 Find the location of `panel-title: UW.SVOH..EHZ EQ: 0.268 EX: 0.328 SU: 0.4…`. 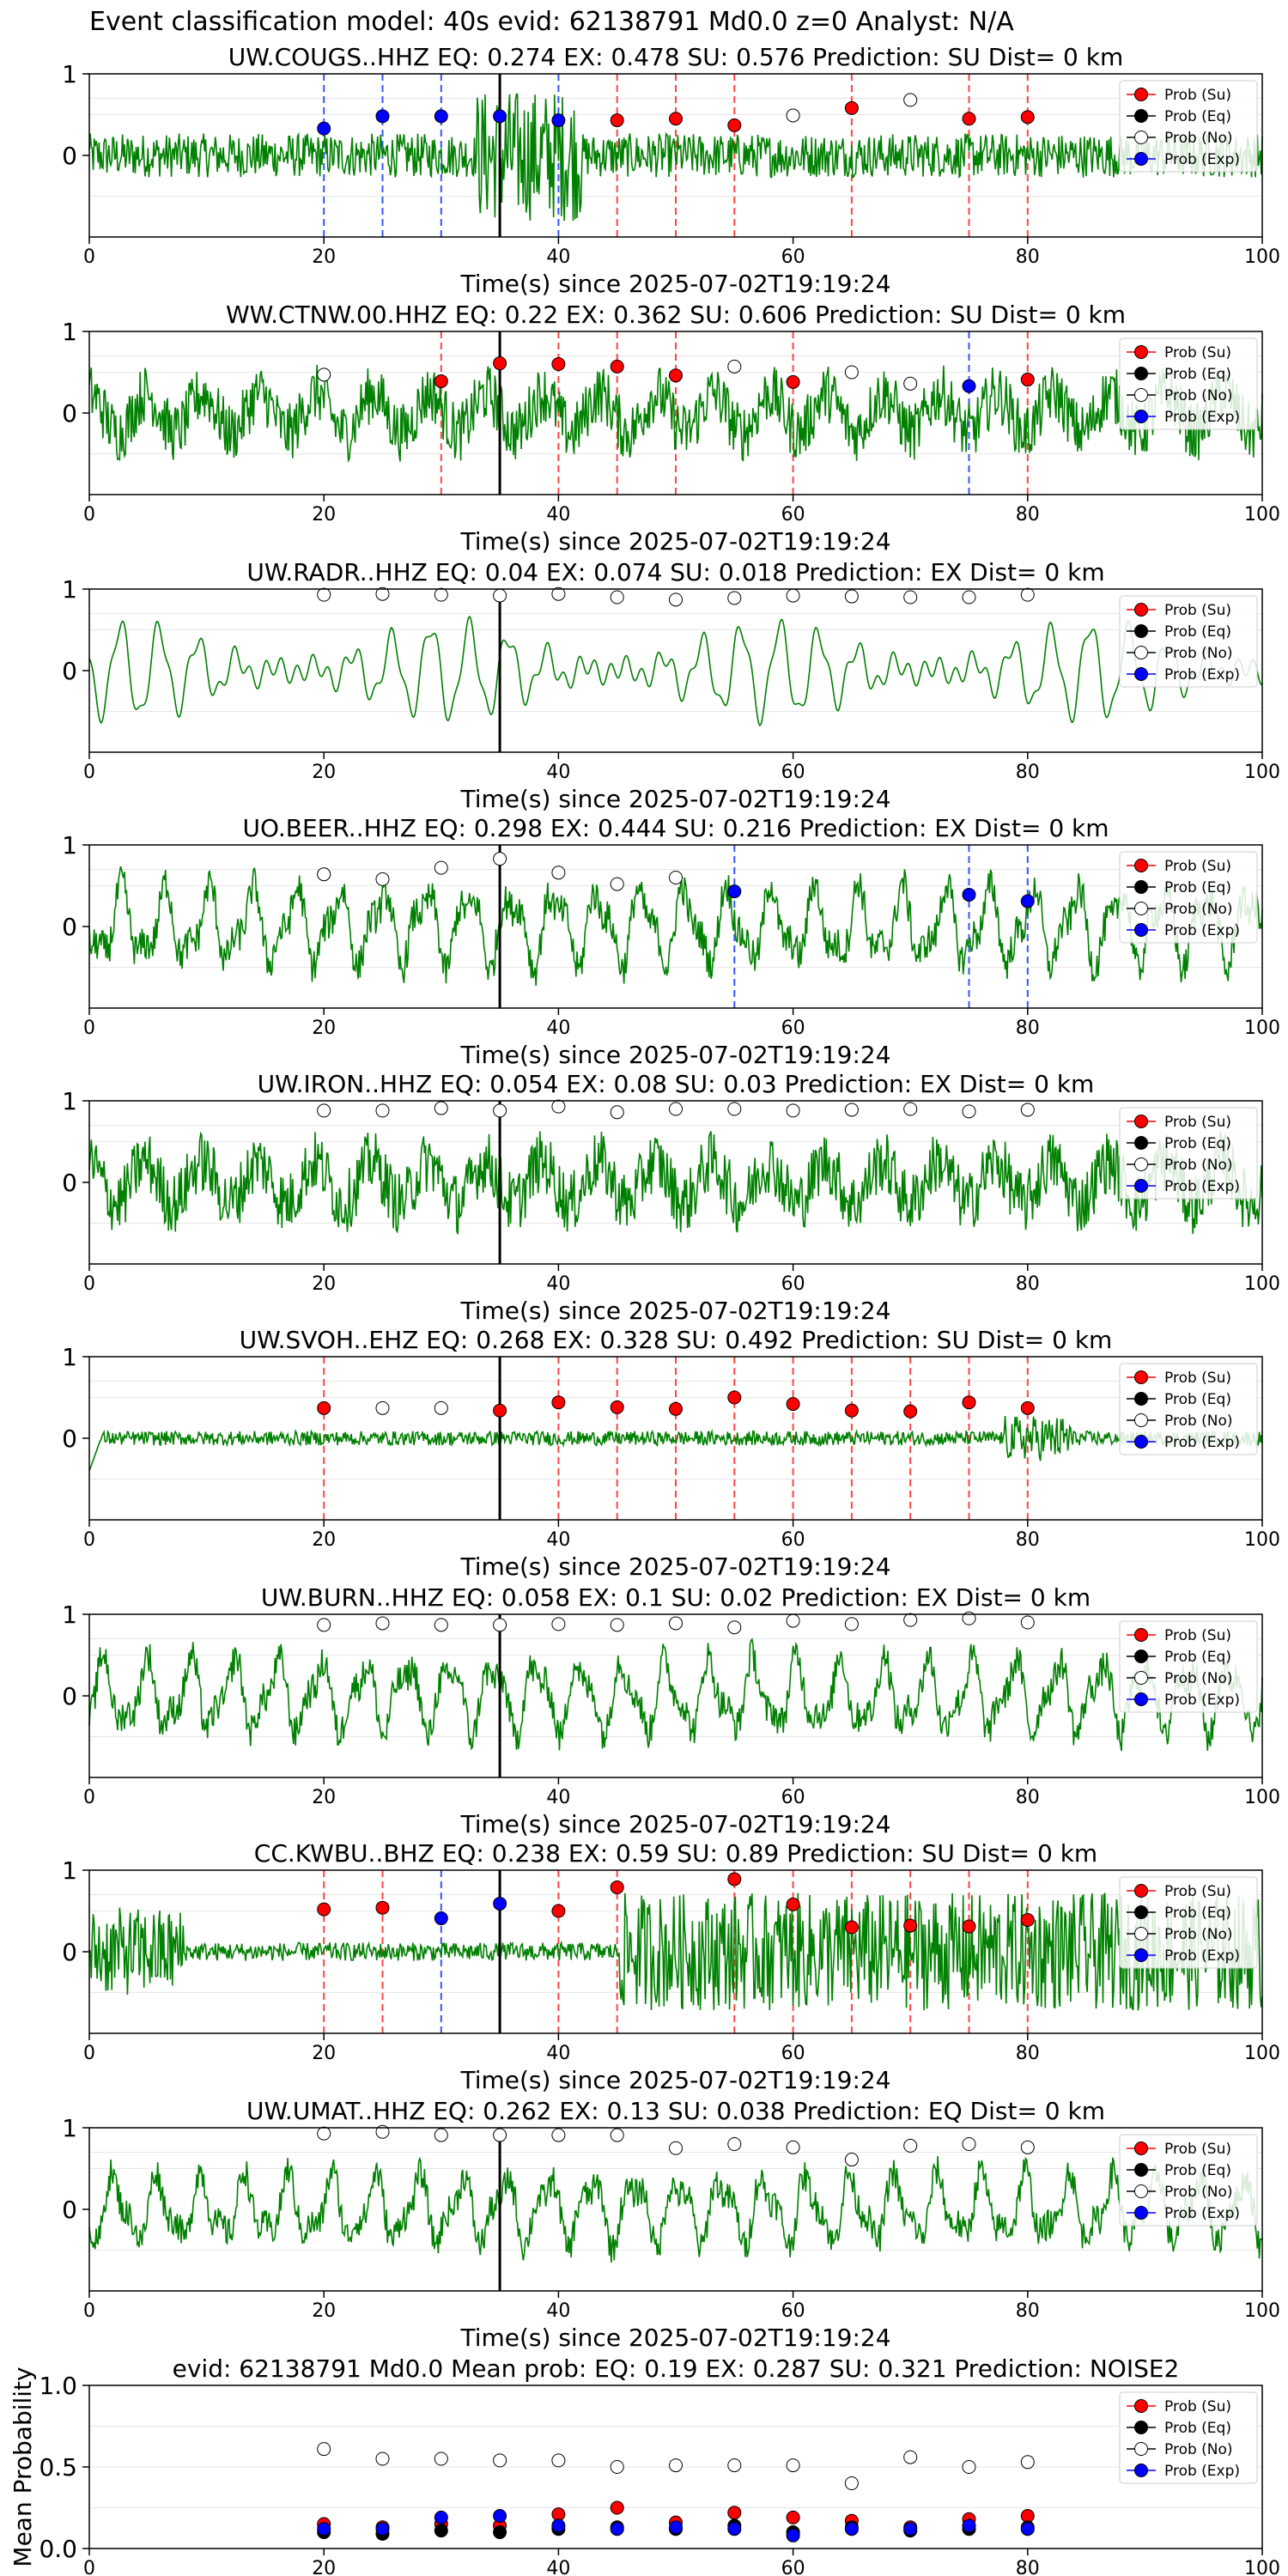

panel-title: UW.SVOH..EHZ EQ: 0.268 EX: 0.328 SU: 0.4… is located at coordinates (676, 1340).